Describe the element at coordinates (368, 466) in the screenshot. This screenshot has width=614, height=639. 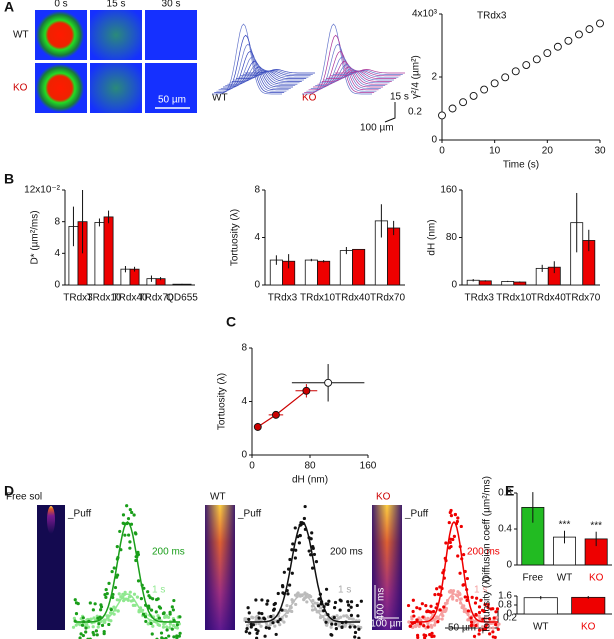
I see `x-tick-label: 160` at that location.